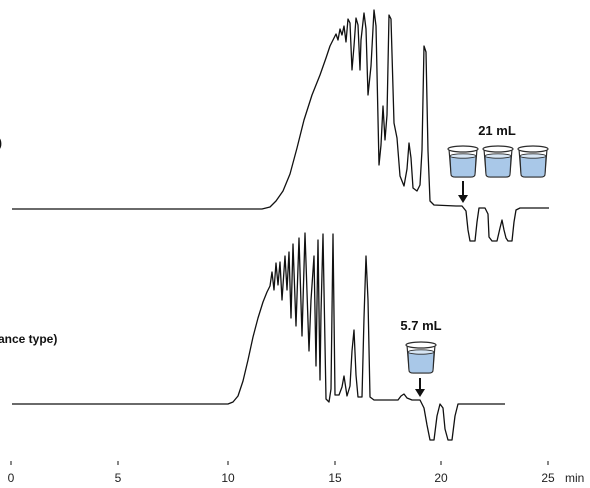  Describe the element at coordinates (28, 339) in the screenshot. I see `lower-series-label: ance type)` at that location.